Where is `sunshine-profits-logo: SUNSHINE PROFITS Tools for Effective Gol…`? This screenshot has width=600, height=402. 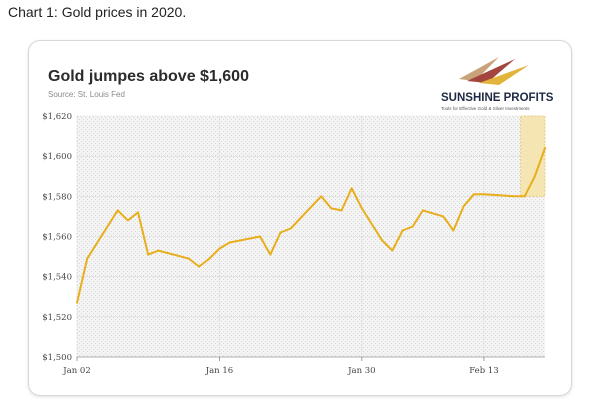 sunshine-profits-logo: SUNSHINE PROFITS Tools for Effective Gol… is located at coordinates (497, 84).